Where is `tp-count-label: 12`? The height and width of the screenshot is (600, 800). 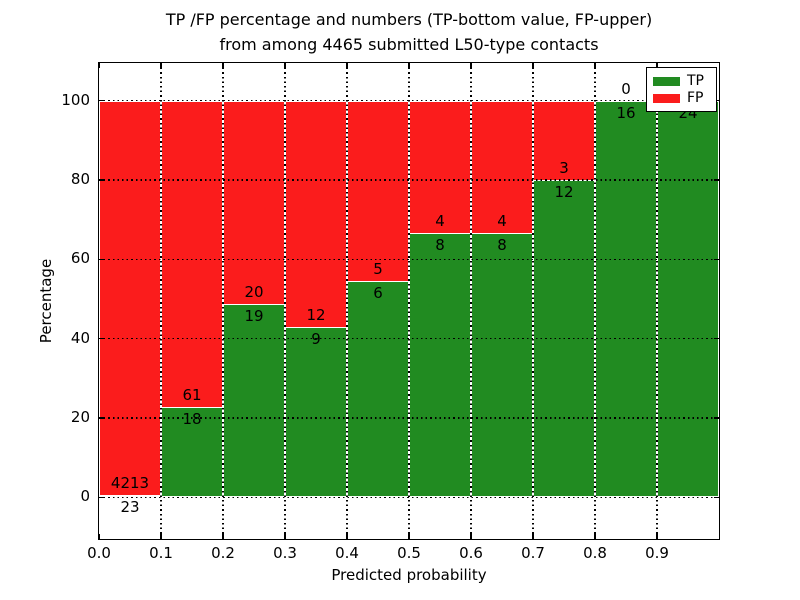
tp-count-label: 12 is located at coordinates (564, 192).